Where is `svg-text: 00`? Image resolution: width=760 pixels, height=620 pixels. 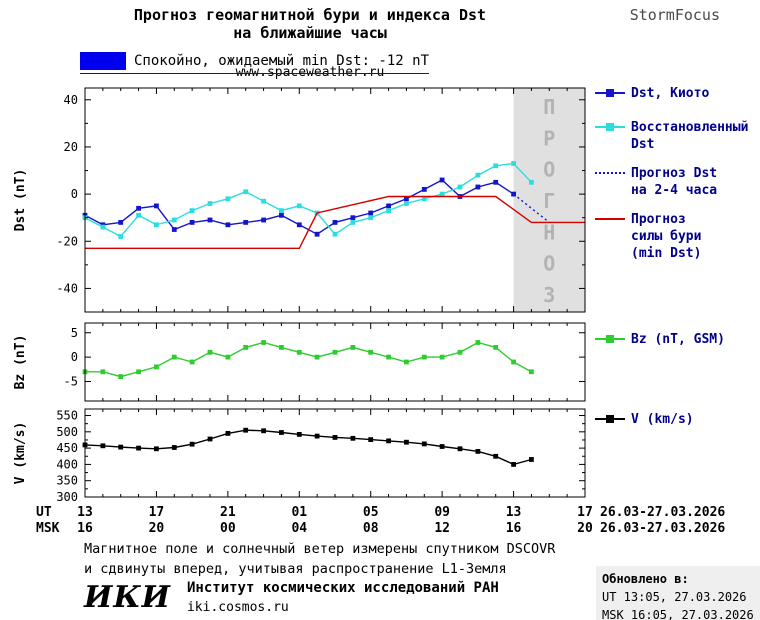 svg-text: 00 is located at coordinates (228, 528).